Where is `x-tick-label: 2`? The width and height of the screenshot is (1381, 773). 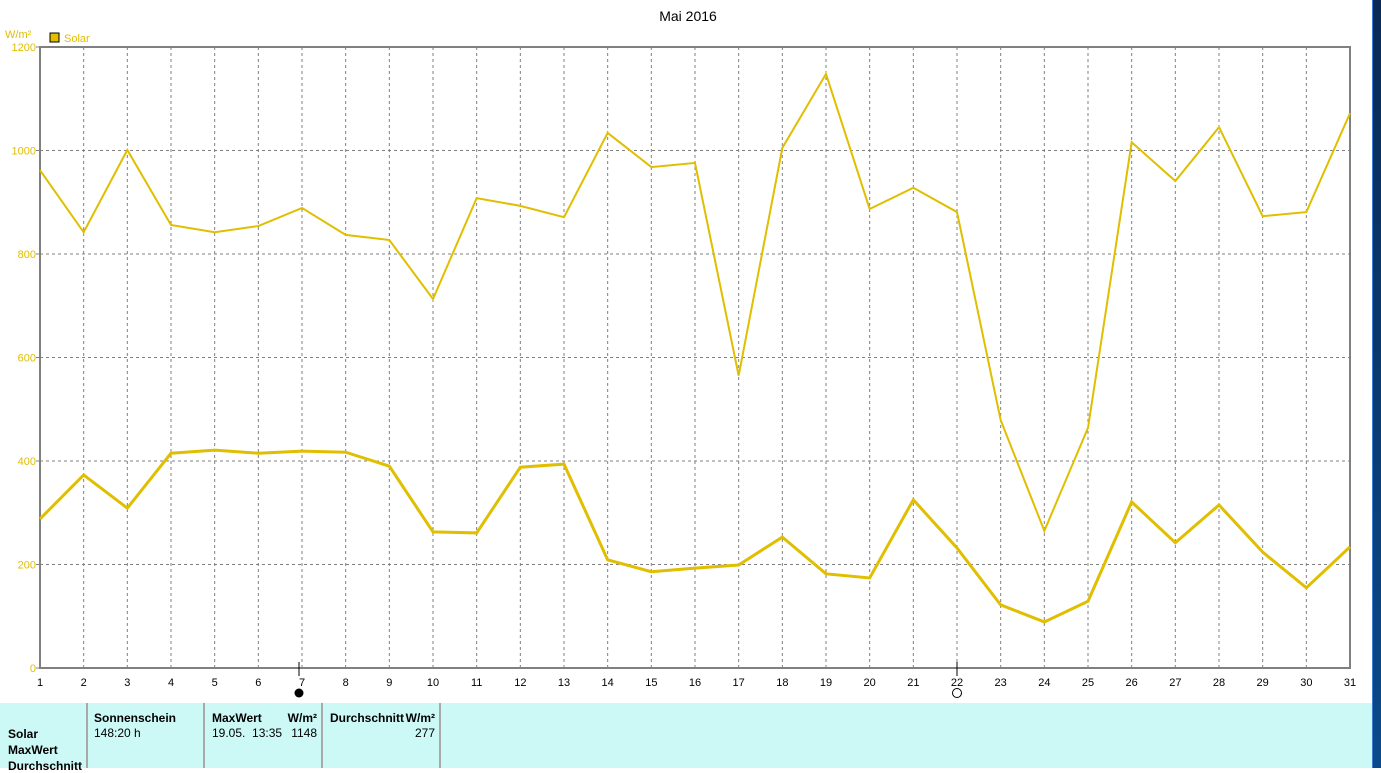 x-tick-label: 2 is located at coordinates (84, 683).